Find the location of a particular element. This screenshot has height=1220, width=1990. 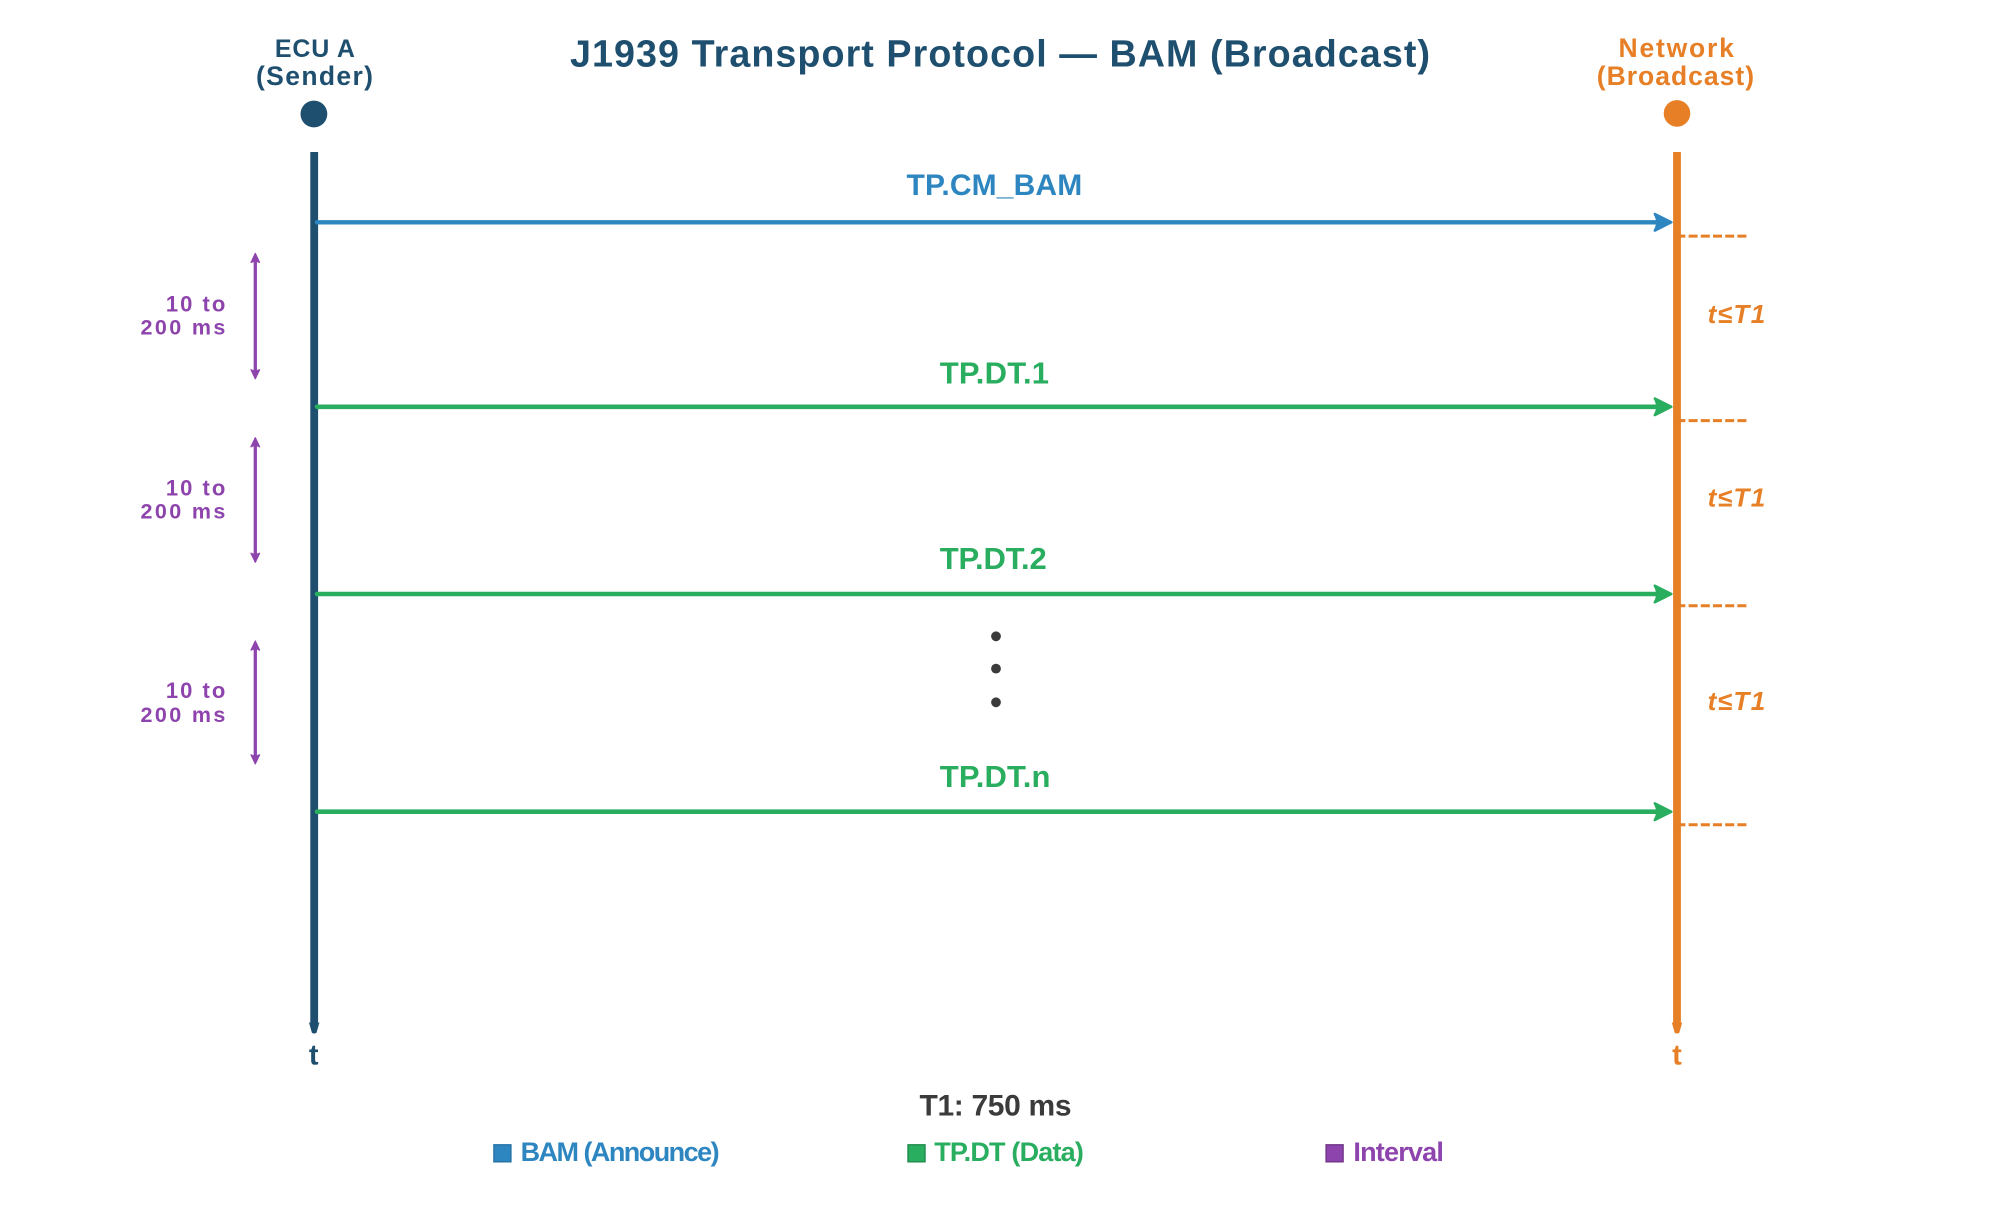

svg-text: (Broadcast) is located at coordinates (1675, 76).